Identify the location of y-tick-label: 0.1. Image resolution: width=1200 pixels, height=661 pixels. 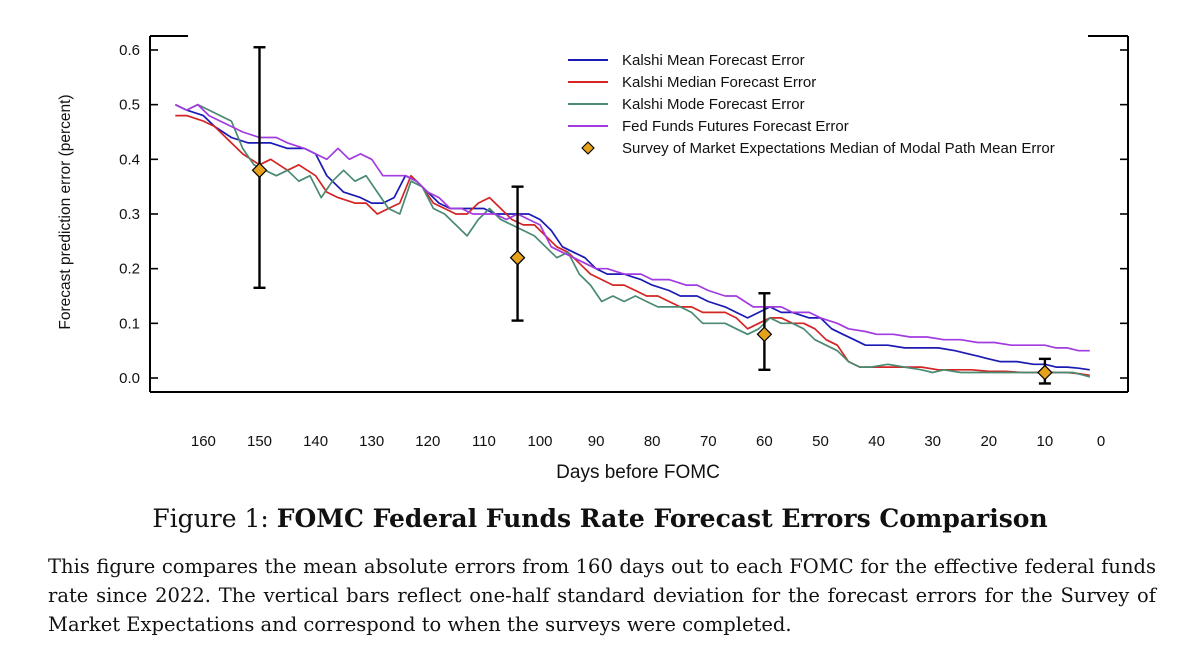
(129, 323).